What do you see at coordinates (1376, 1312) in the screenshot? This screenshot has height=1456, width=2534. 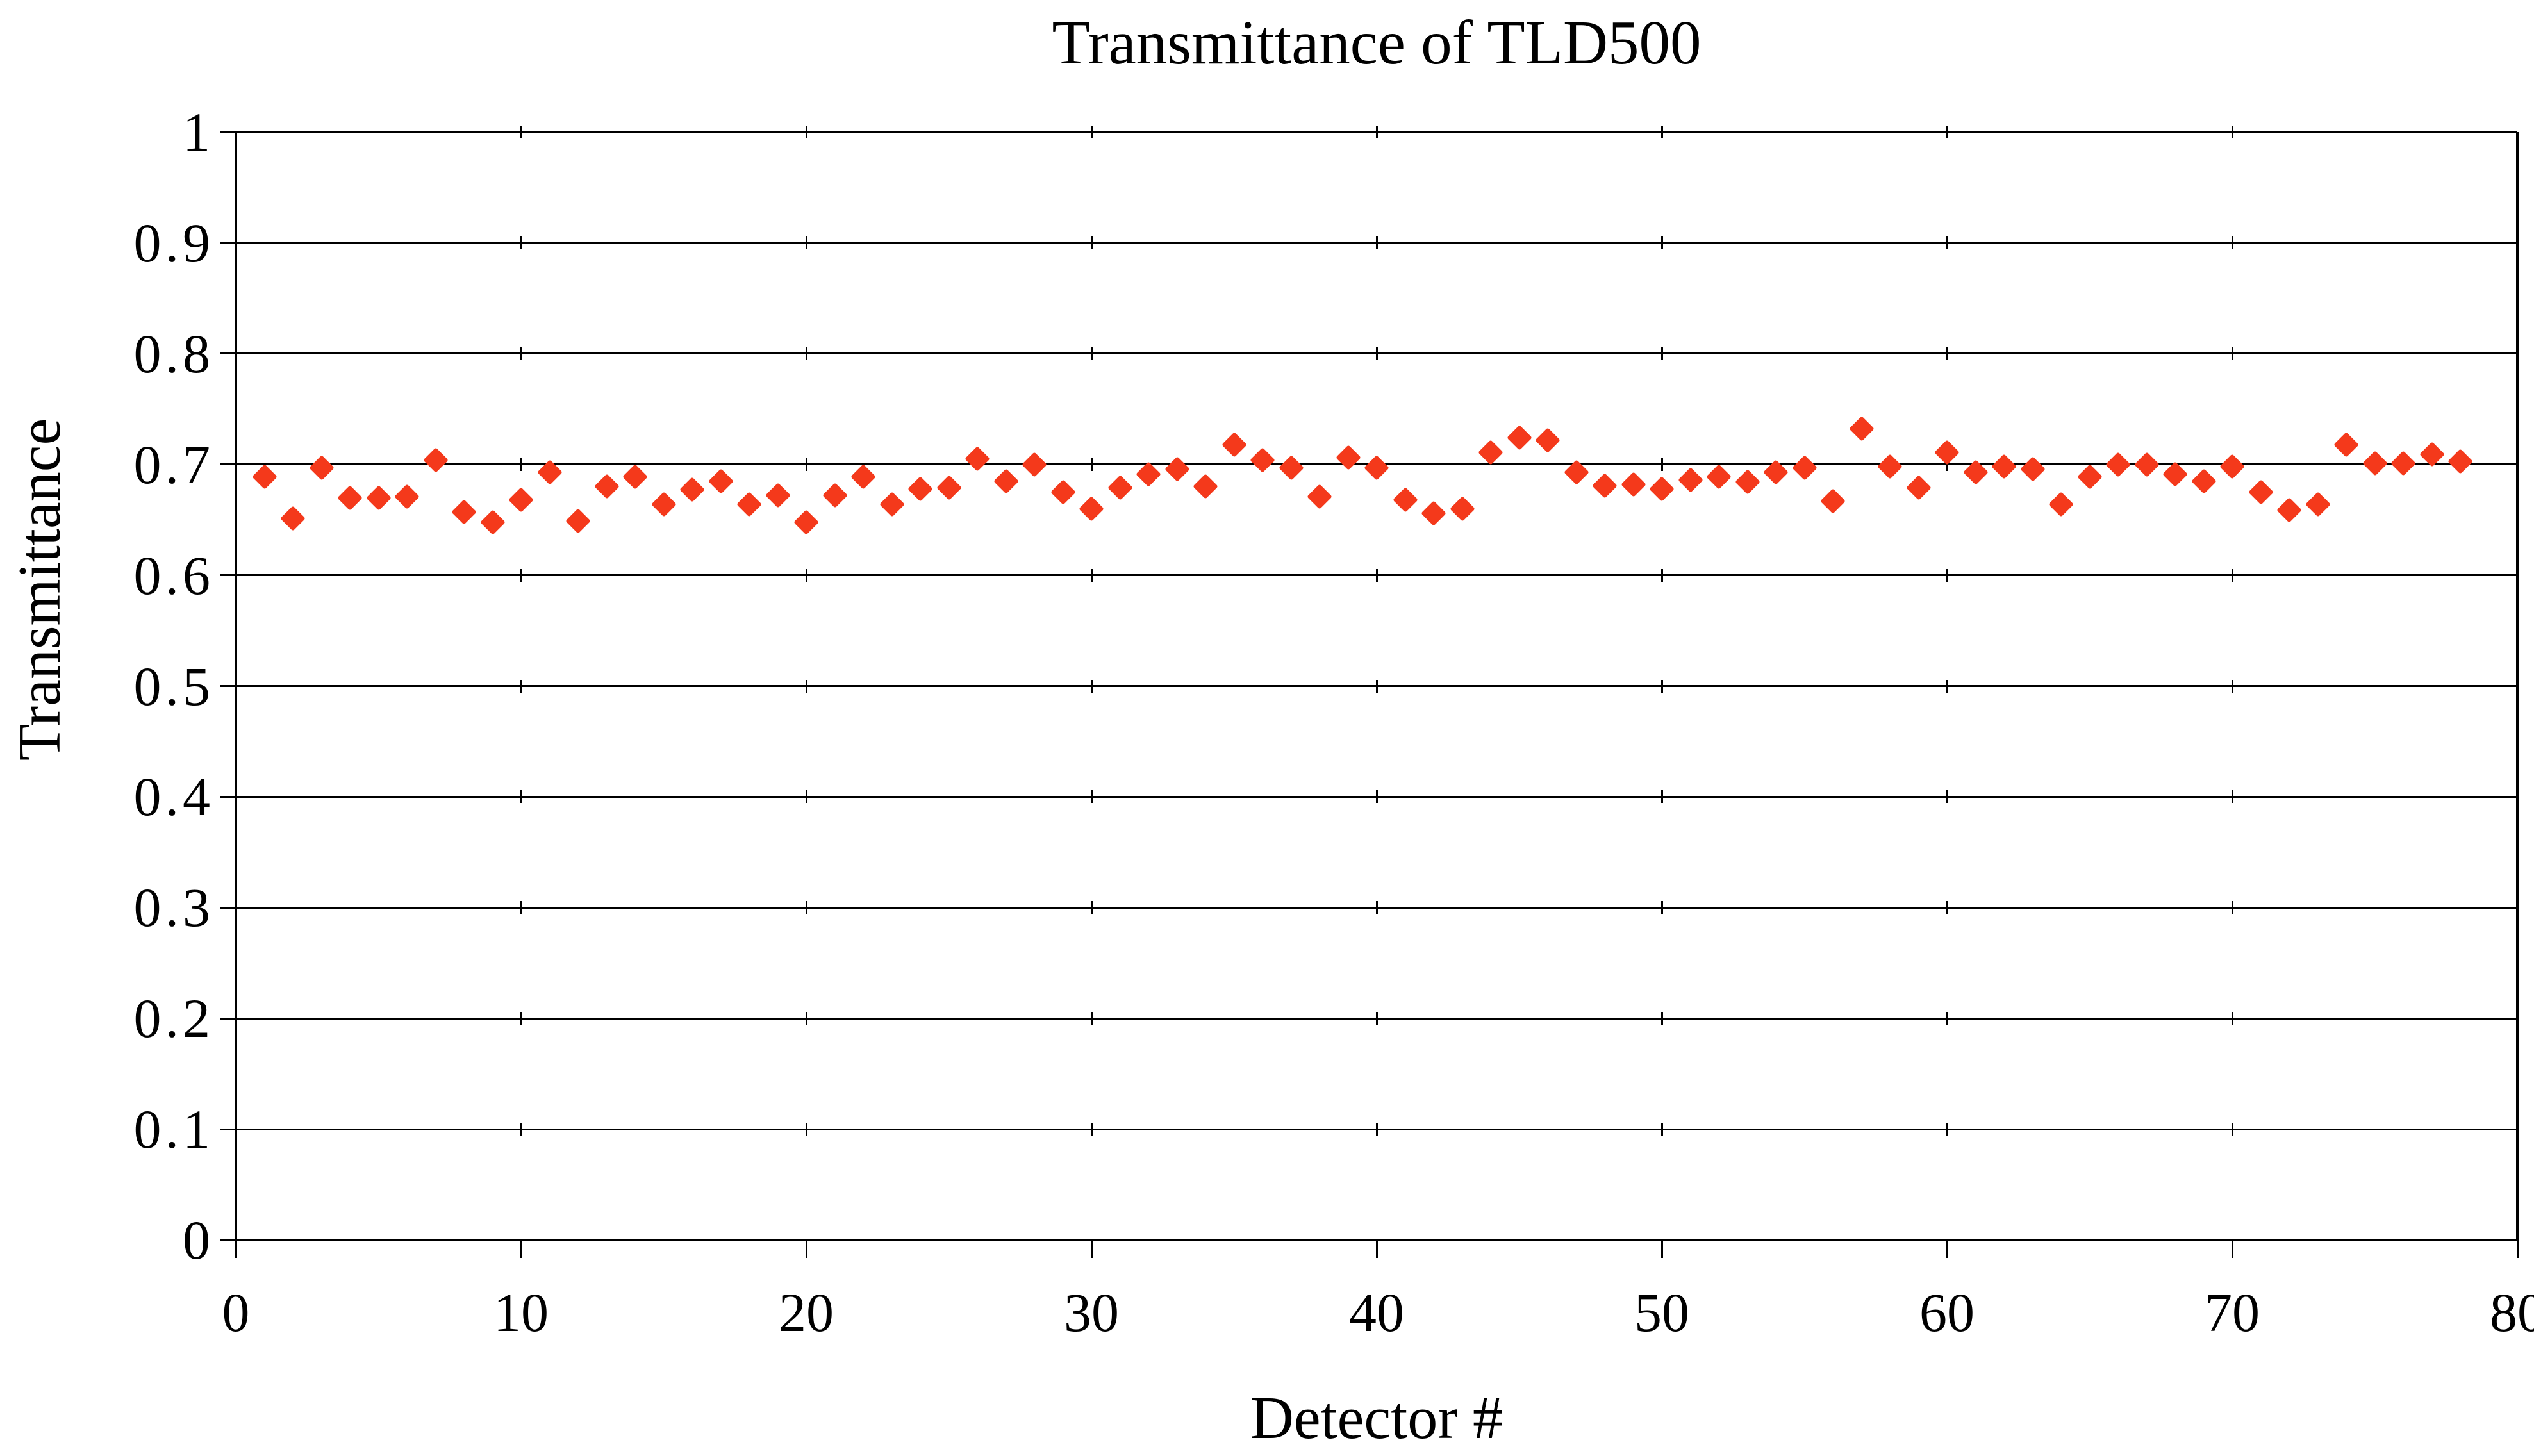 I see `x-tick-label: 40` at bounding box center [1376, 1312].